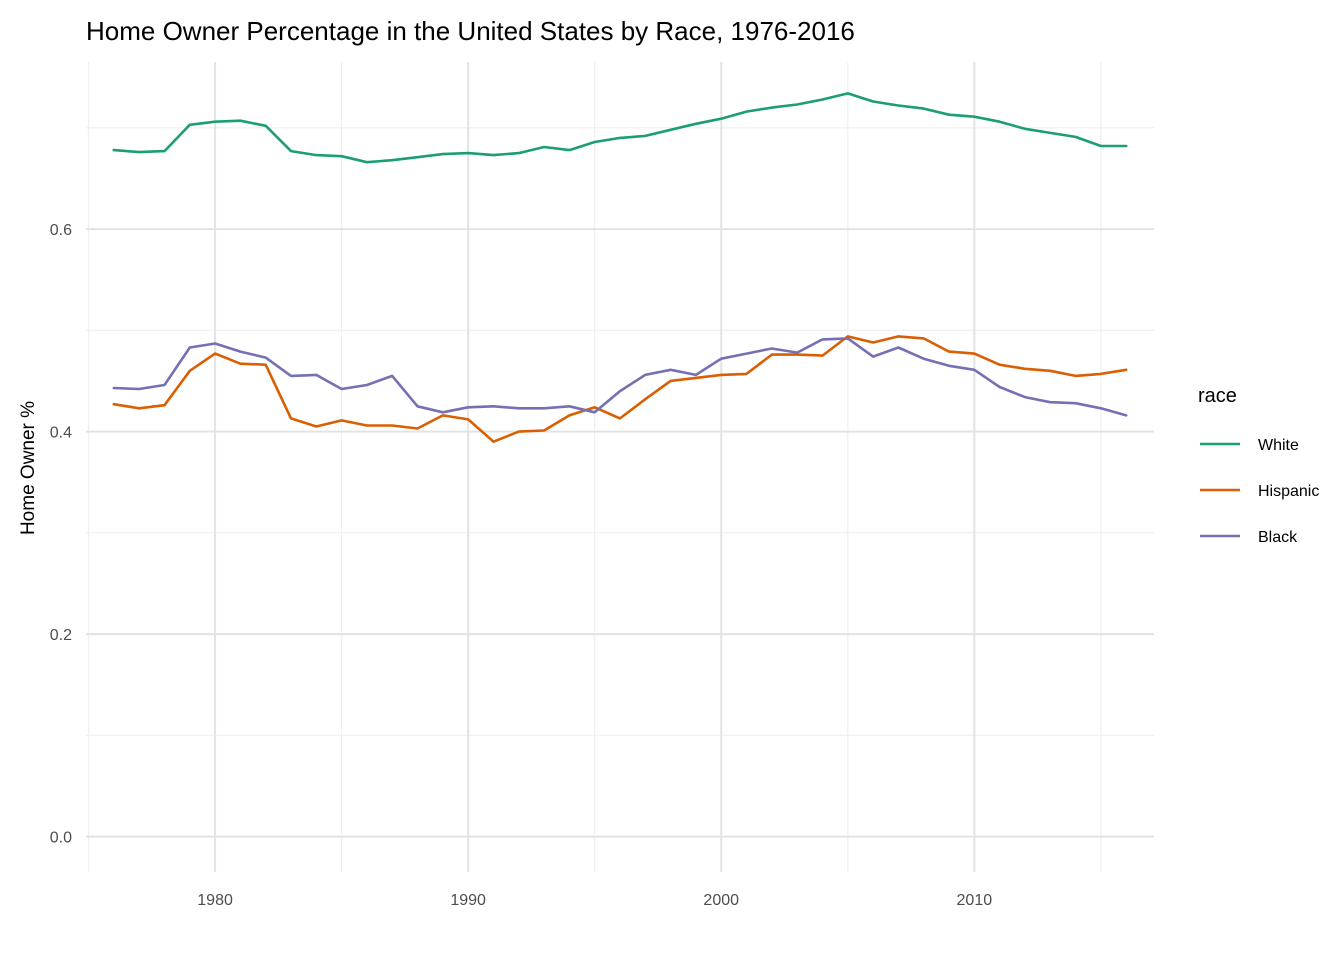 This screenshot has height=960, width=1344. What do you see at coordinates (975, 900) in the screenshot?
I see `x-tick-label: 2010` at bounding box center [975, 900].